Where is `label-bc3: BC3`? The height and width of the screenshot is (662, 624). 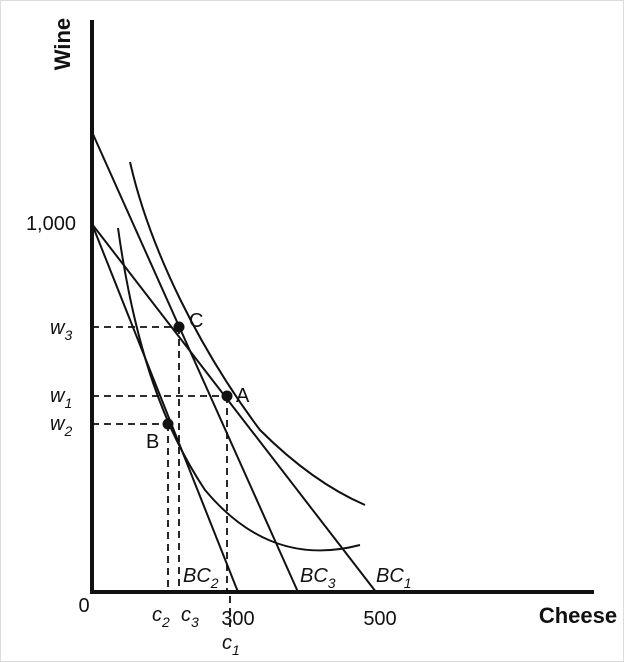
label-bc3: BC3 is located at coordinates (318, 578).